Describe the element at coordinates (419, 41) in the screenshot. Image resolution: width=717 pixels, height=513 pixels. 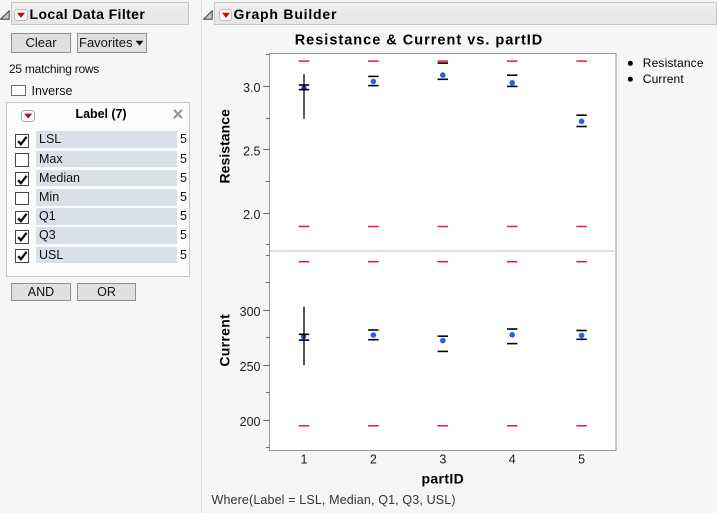
I see `svg-text:Resistance & Current vs. partI: Resistance & Current vs. partID` at that location.